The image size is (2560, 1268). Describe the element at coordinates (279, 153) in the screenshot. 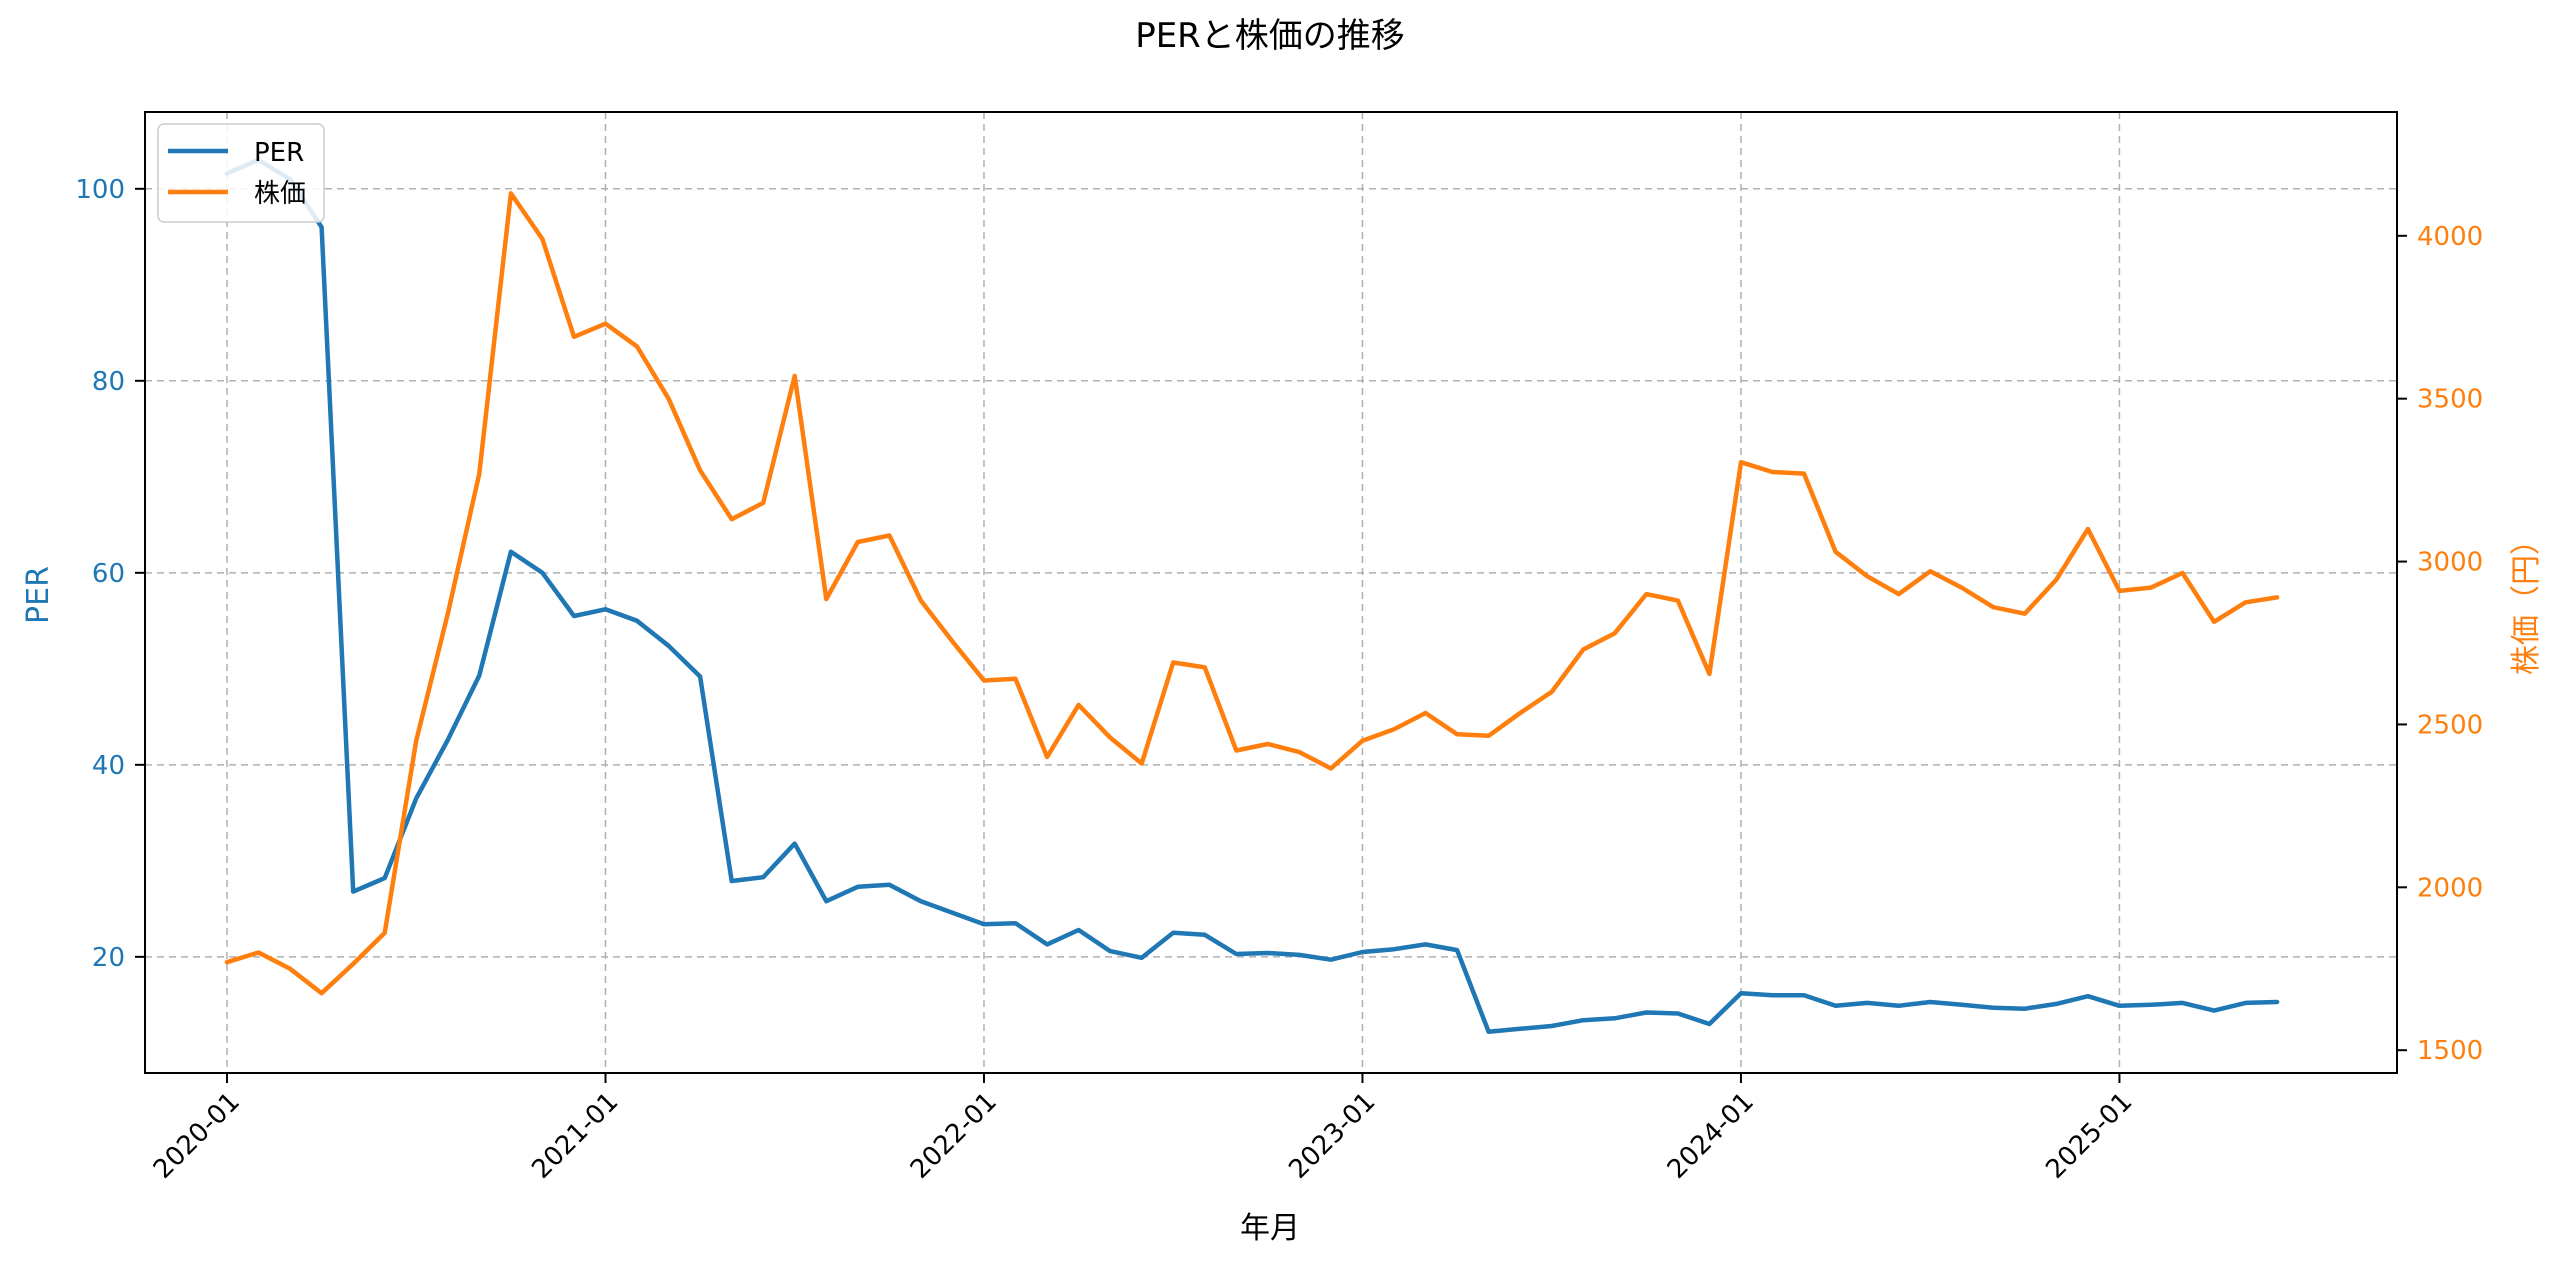

I see `legend-per-label: PER` at that location.